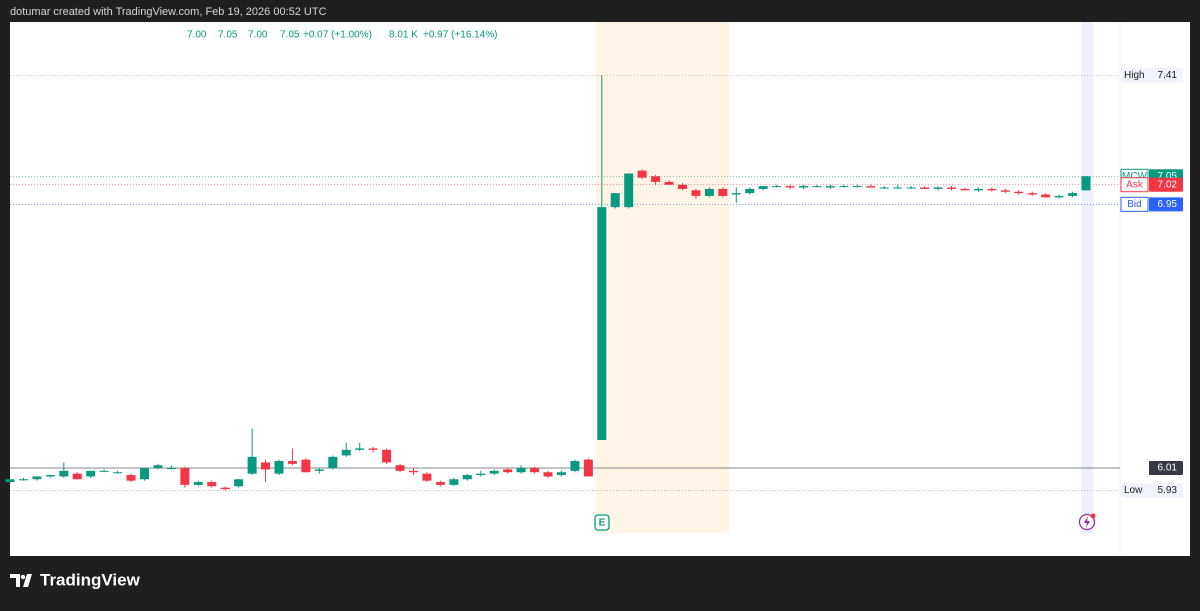  I want to click on price-label-name: Ask, so click(1135, 184).